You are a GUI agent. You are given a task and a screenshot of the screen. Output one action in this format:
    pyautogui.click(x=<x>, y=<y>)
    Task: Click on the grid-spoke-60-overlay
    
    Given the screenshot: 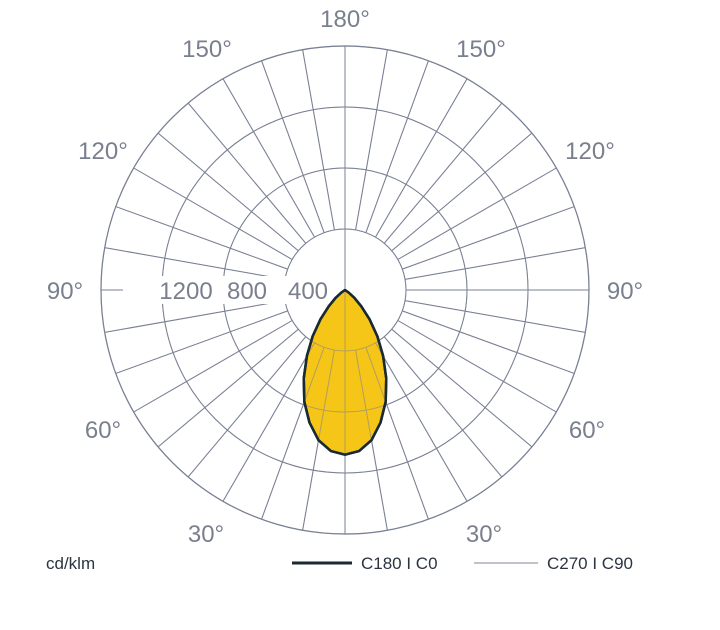 What is the action you would take?
    pyautogui.click(x=477, y=366)
    